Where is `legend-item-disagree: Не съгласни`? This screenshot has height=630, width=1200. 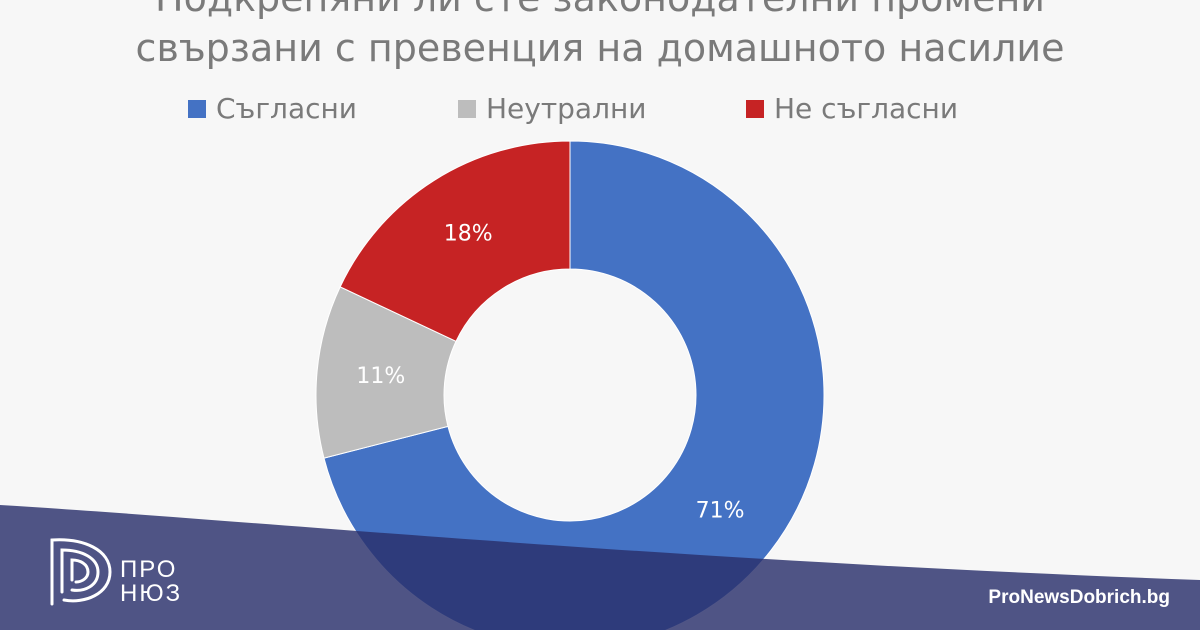
legend-item-disagree: Не съгласни is located at coordinates (852, 108).